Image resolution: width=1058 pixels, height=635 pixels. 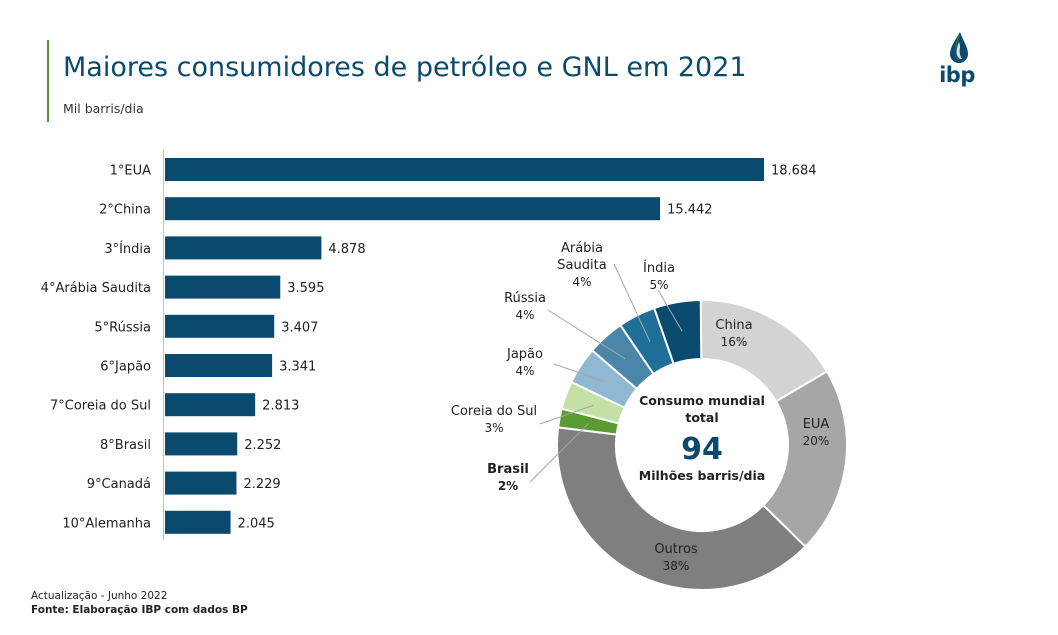 I want to click on ibp-logo: ibp, so click(x=957, y=62).